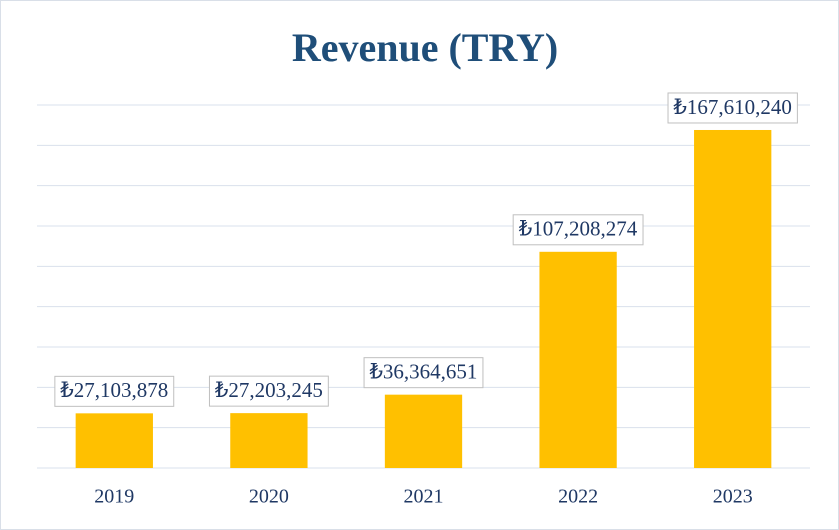 This screenshot has width=839, height=530. I want to click on data-label: ₺36,364,651, so click(423, 371).